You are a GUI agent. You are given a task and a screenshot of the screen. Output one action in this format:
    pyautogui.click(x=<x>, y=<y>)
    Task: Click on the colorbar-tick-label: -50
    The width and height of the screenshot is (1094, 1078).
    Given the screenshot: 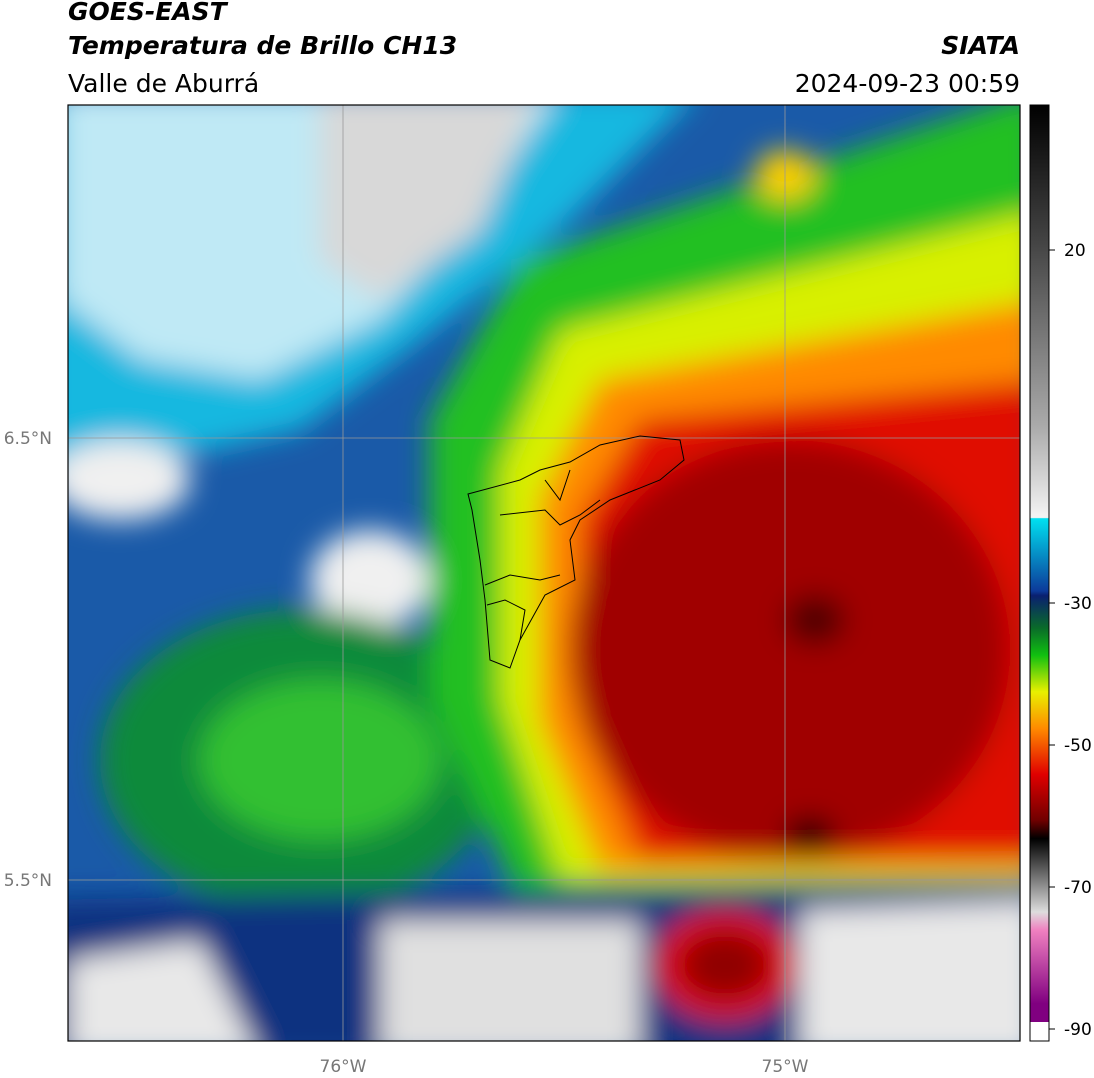 What is the action you would take?
    pyautogui.click(x=1078, y=746)
    